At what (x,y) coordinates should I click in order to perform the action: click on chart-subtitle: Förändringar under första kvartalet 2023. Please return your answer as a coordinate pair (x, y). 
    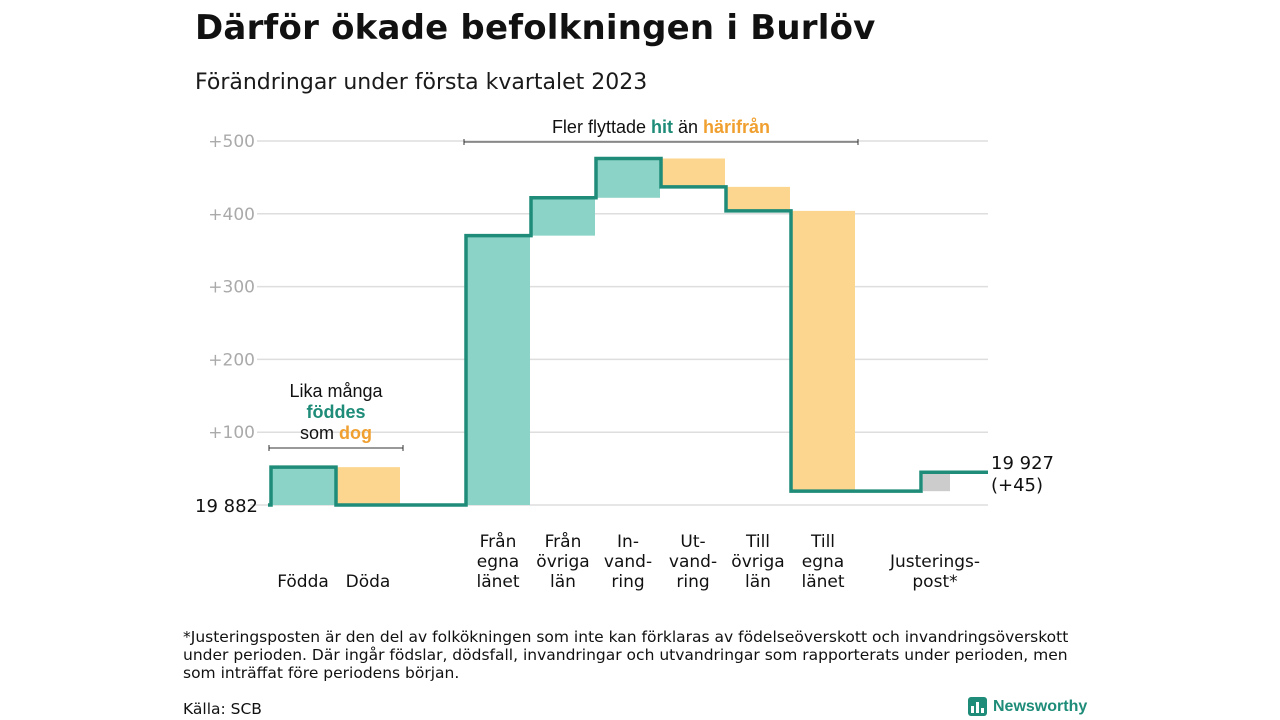
    Looking at the image, I should click on (421, 82).